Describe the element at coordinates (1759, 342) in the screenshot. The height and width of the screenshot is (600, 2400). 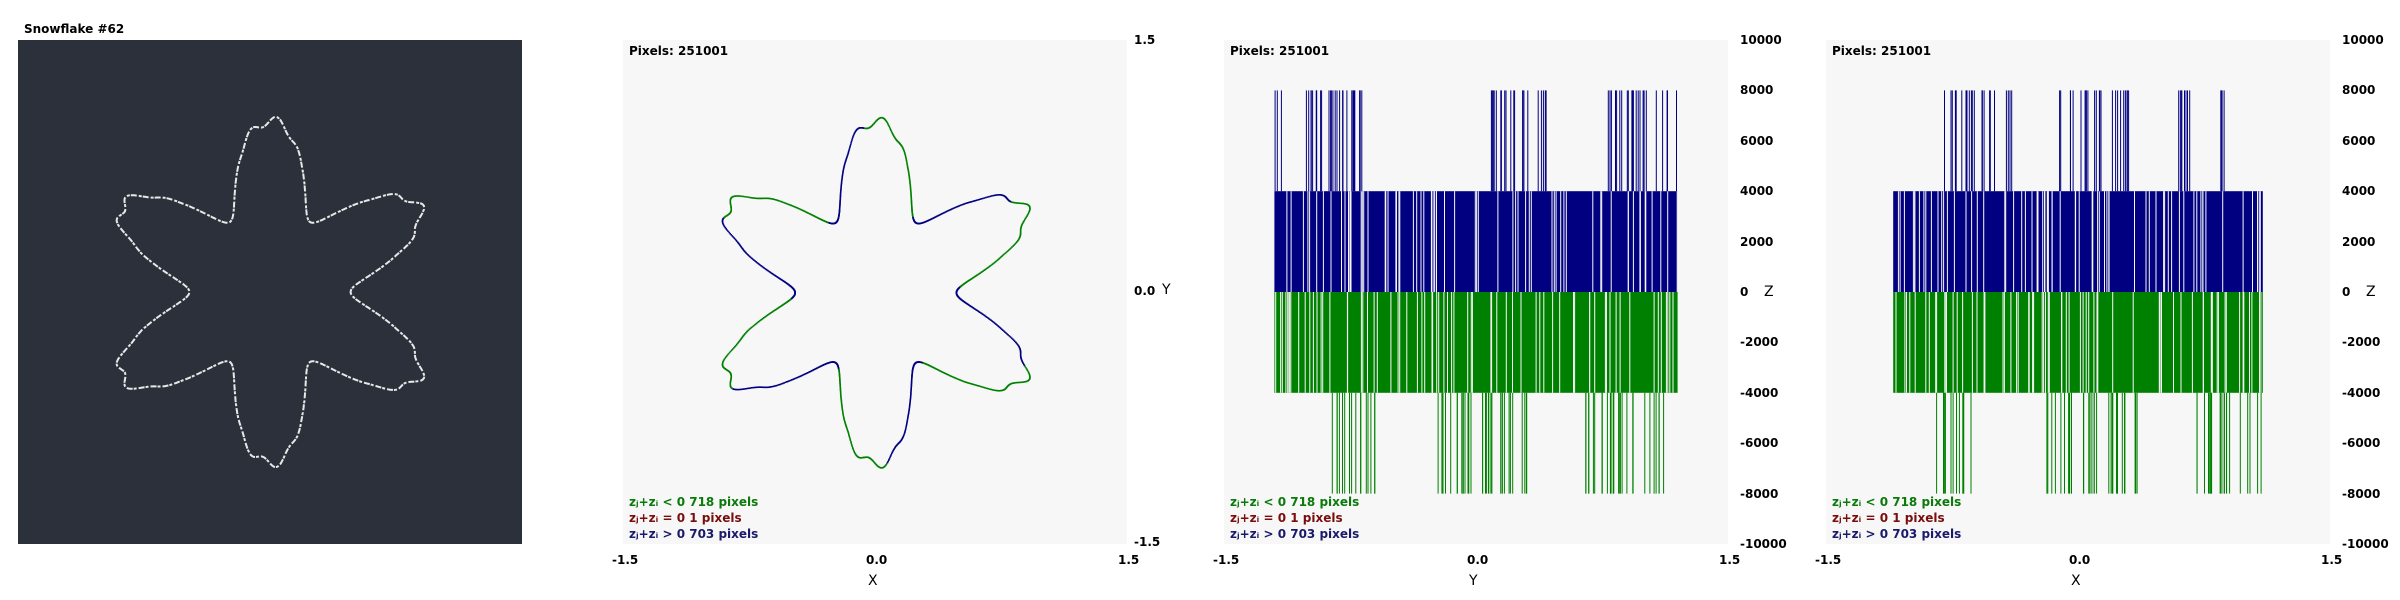
I see `z-tick-label: -2000` at that location.